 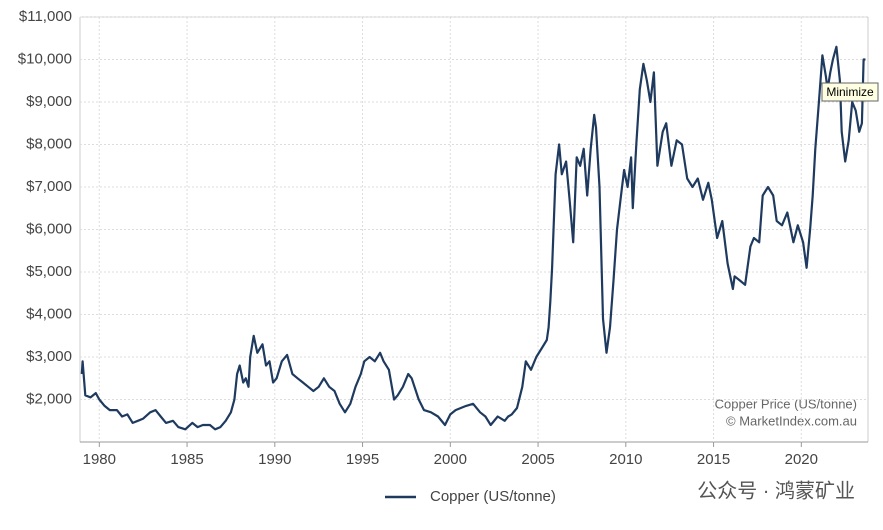 What do you see at coordinates (776, 490) in the screenshot?
I see `watermark: 公众号 · 鸿蒙矿业` at bounding box center [776, 490].